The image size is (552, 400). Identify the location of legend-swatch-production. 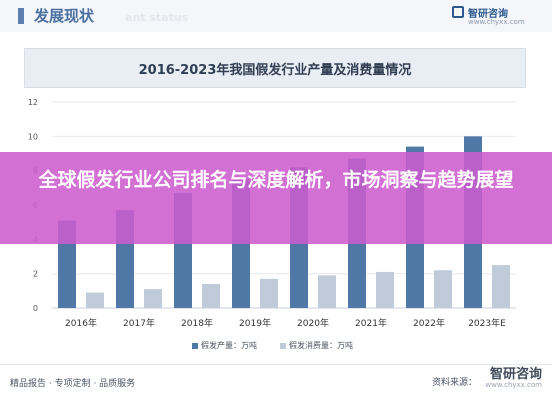
(195, 345).